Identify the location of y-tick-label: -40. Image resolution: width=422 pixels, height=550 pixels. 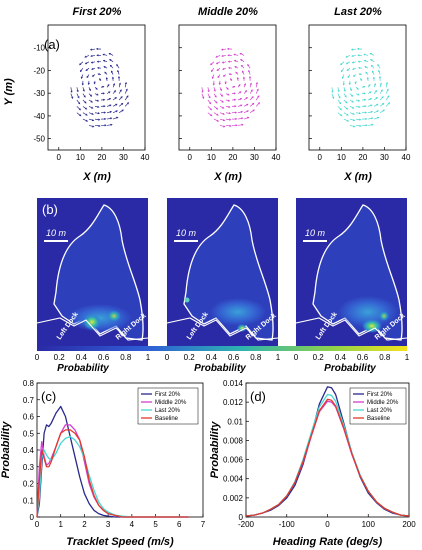
(39, 116).